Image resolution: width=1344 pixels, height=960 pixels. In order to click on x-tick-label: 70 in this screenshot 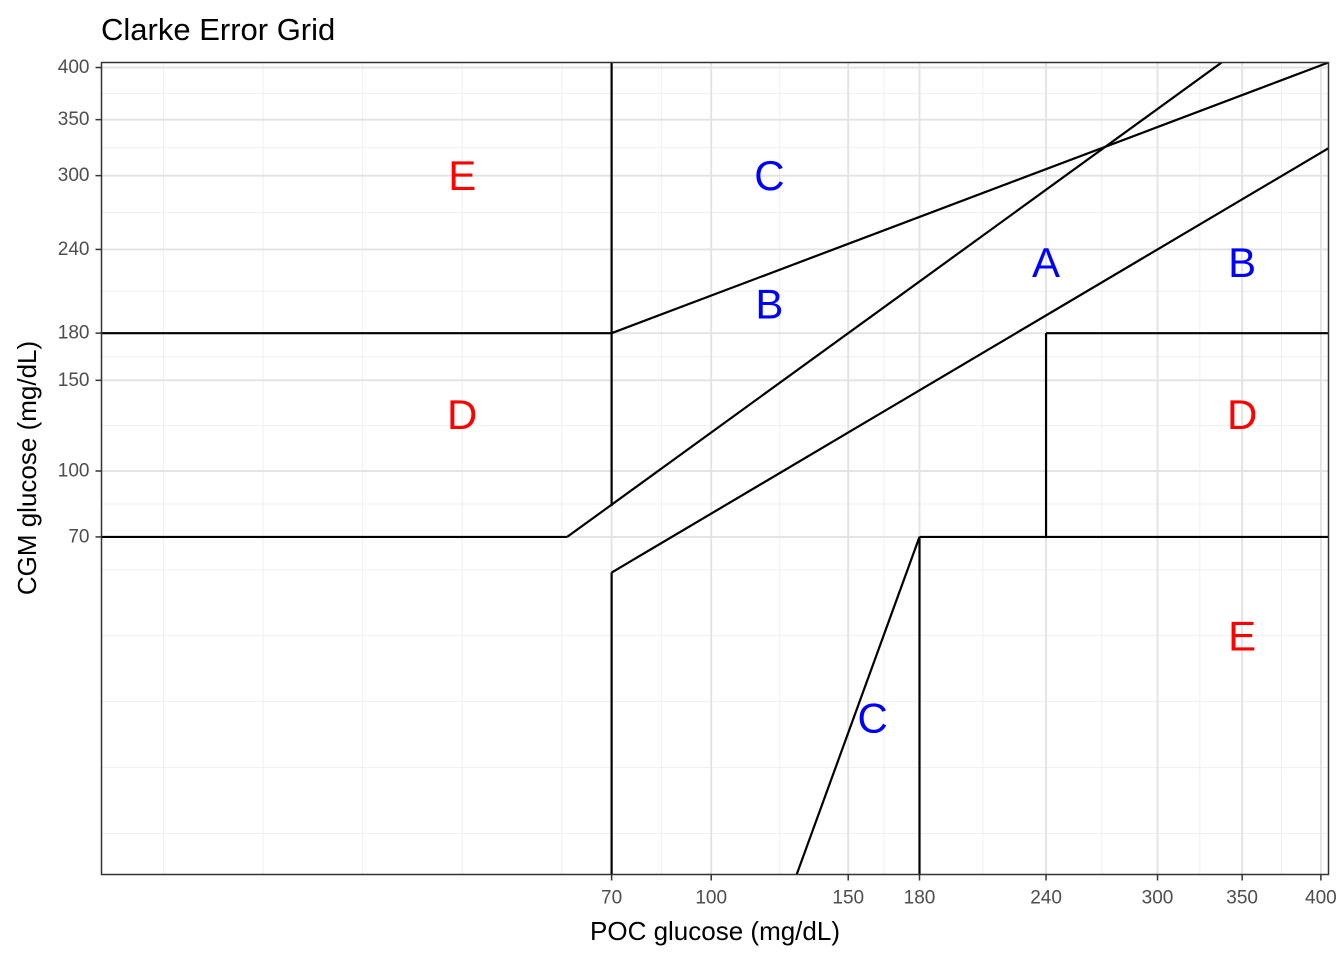, I will do `click(611, 898)`.